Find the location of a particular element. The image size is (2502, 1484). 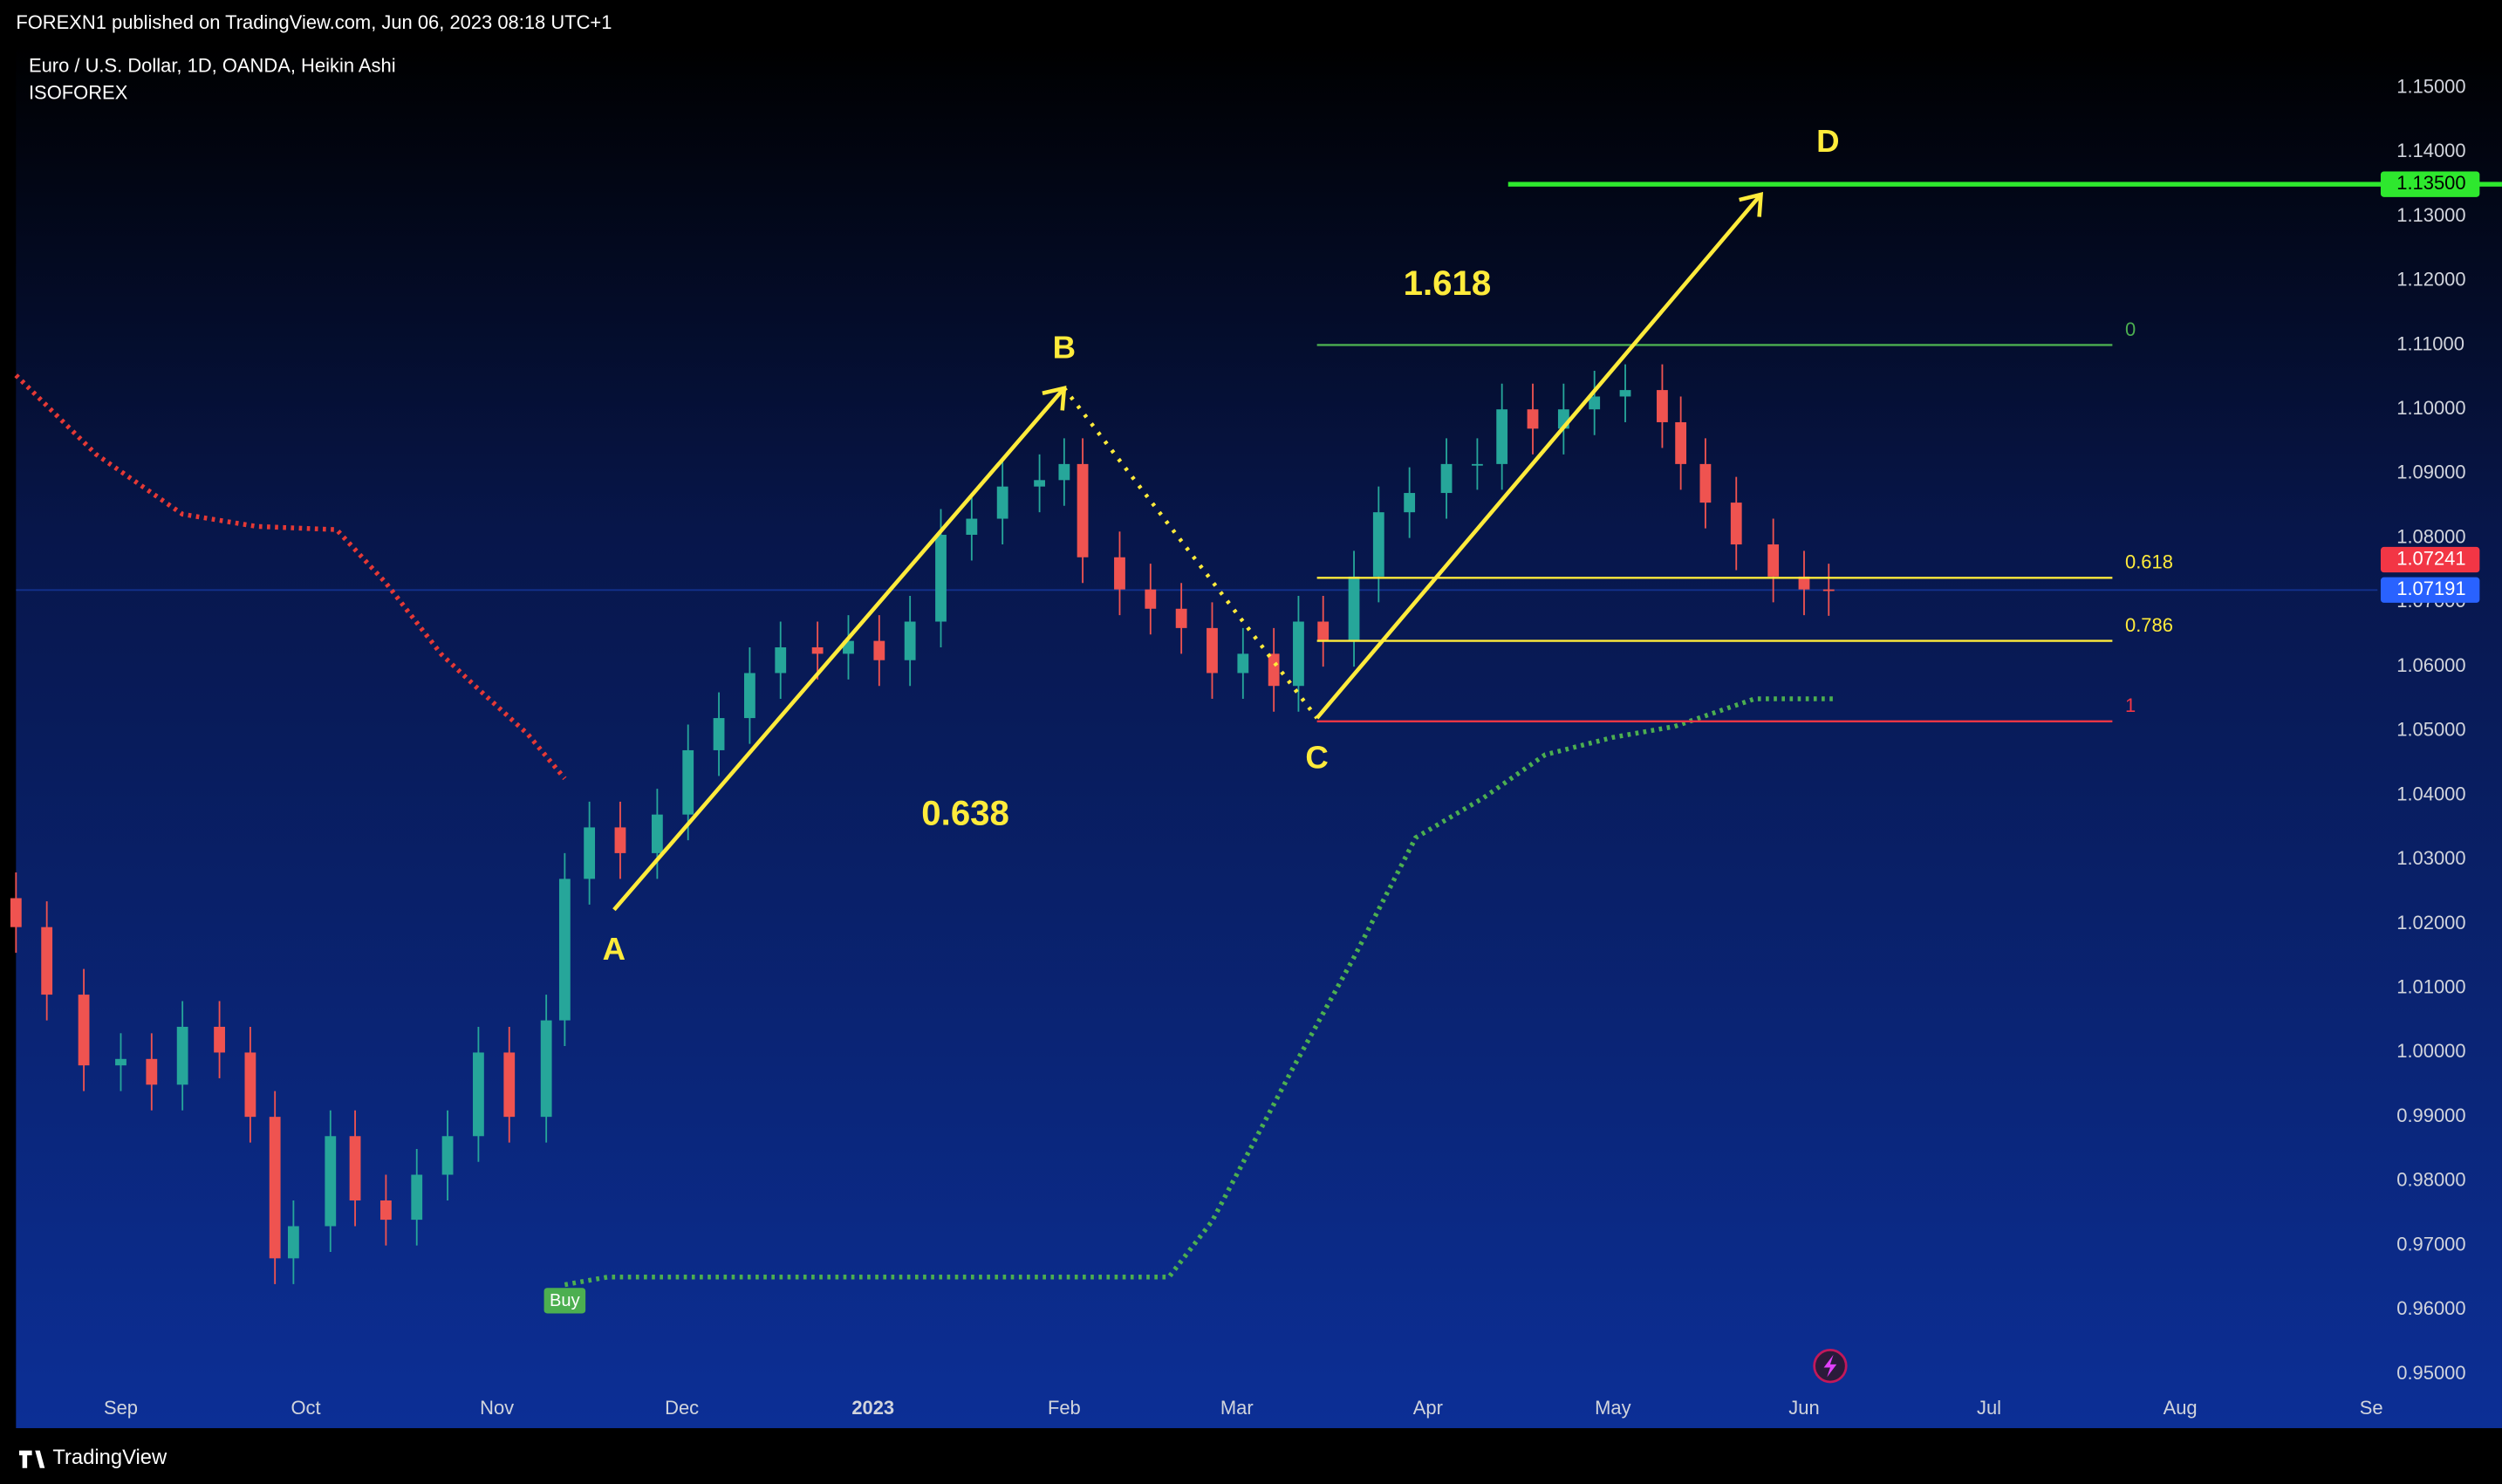

wave-label: D is located at coordinates (1828, 141).